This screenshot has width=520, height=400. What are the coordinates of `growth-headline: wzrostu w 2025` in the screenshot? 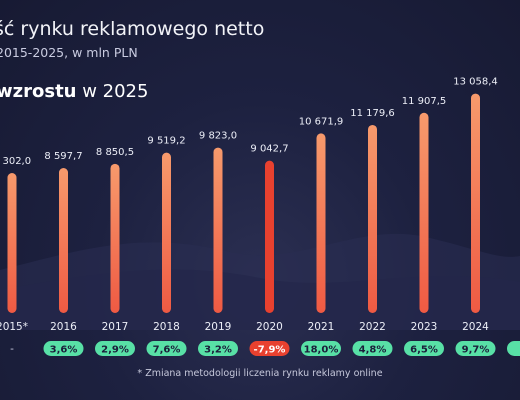 It's located at (74, 91).